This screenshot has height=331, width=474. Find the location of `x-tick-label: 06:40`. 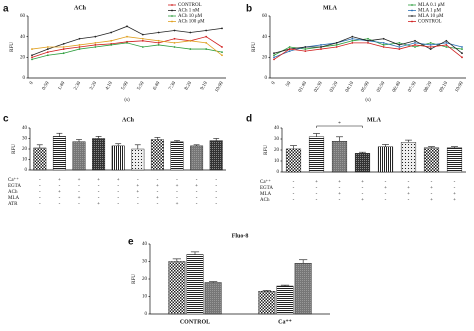

x-tick-label: 06:40 is located at coordinates (397, 87).